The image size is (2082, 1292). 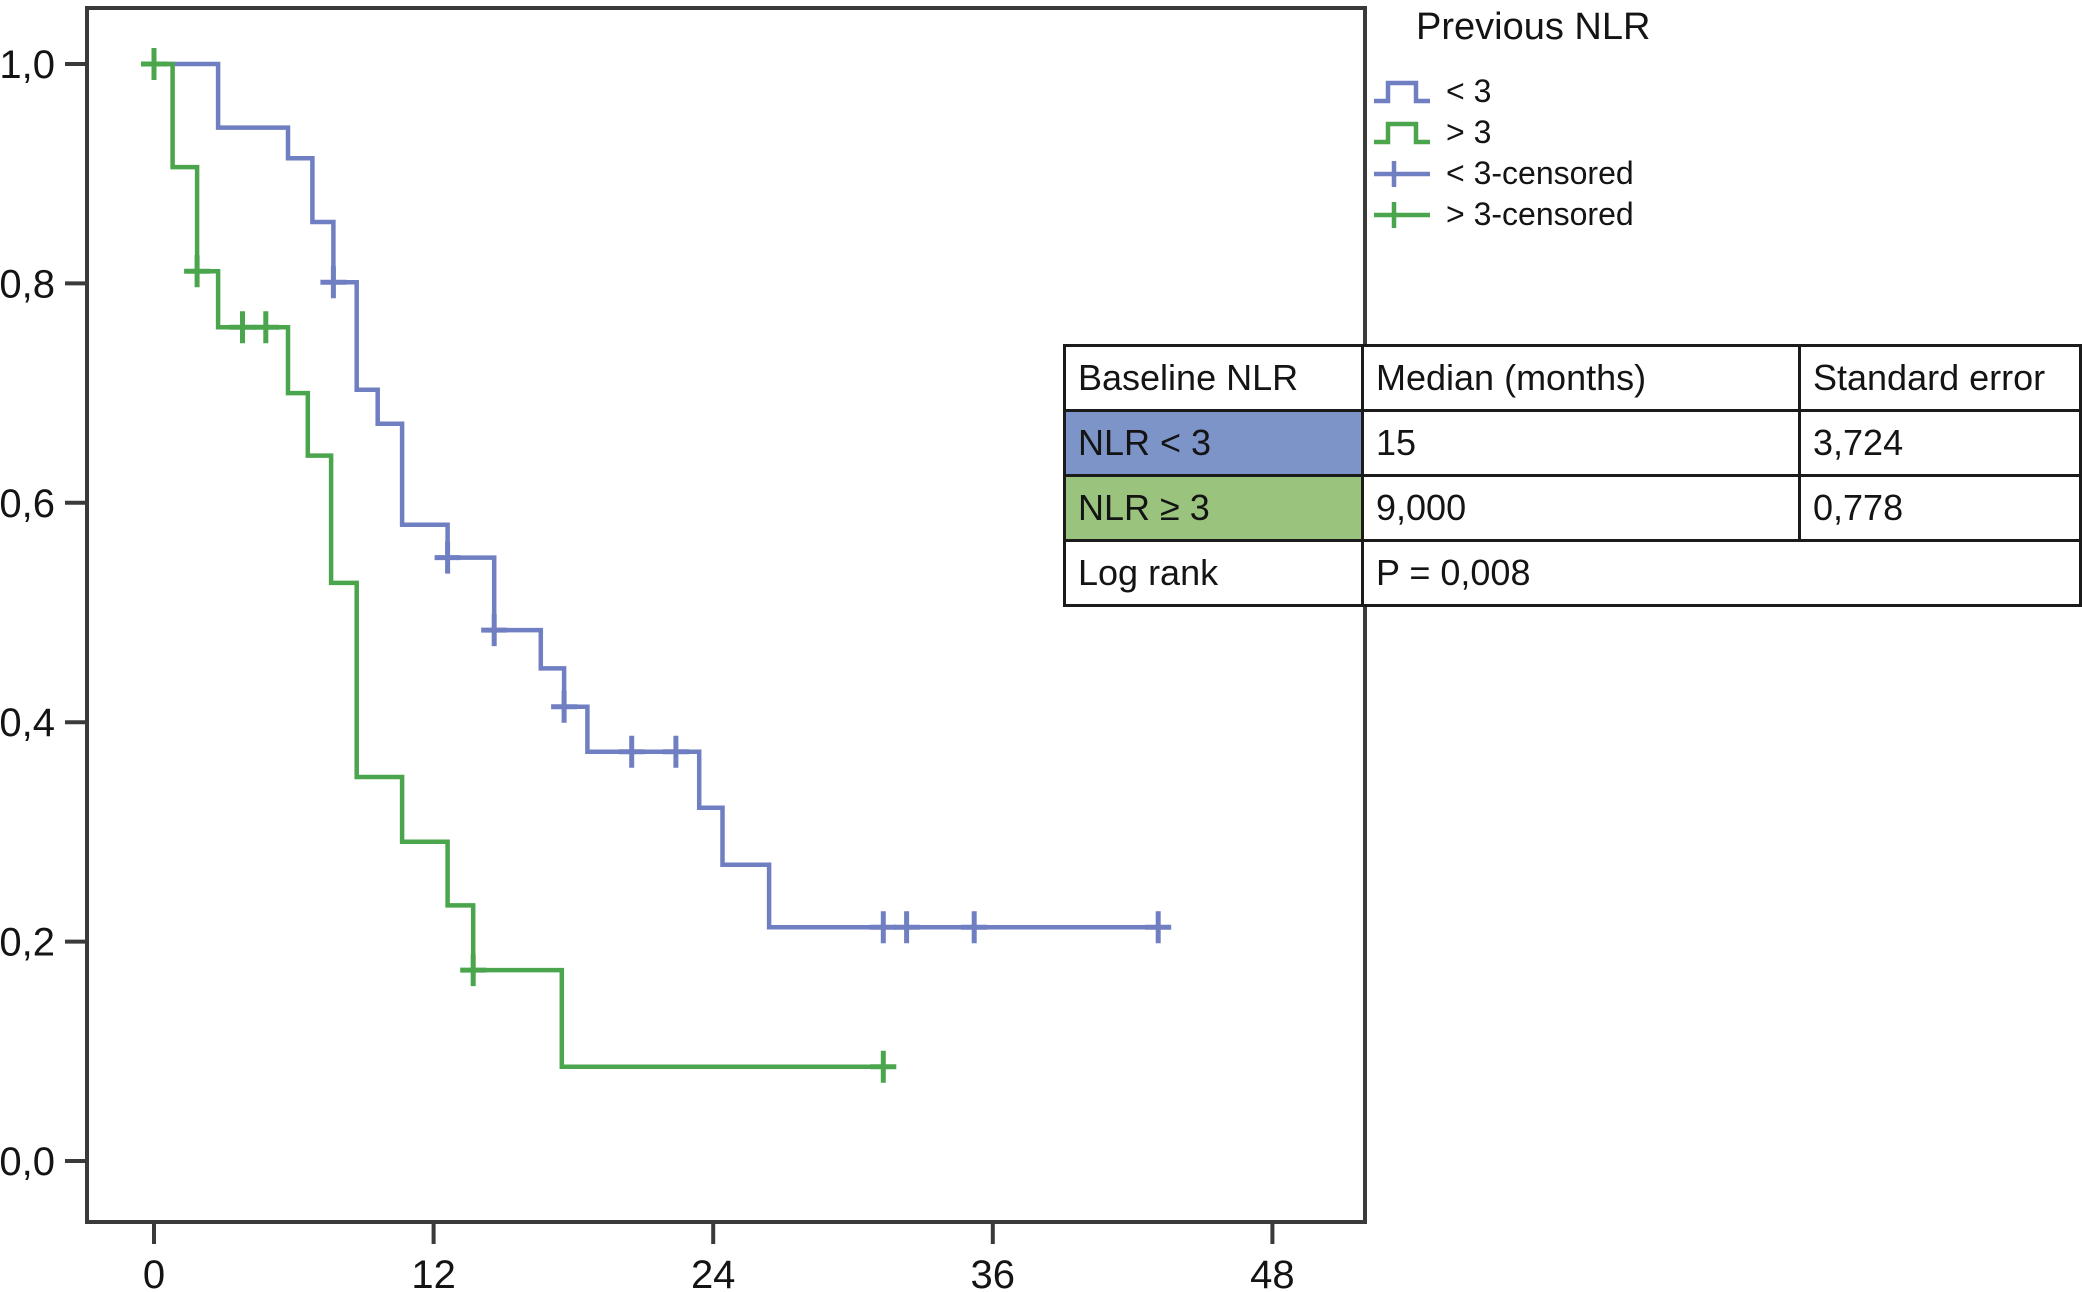 I want to click on x-axis-tick-label: 24, so click(x=713, y=1272).